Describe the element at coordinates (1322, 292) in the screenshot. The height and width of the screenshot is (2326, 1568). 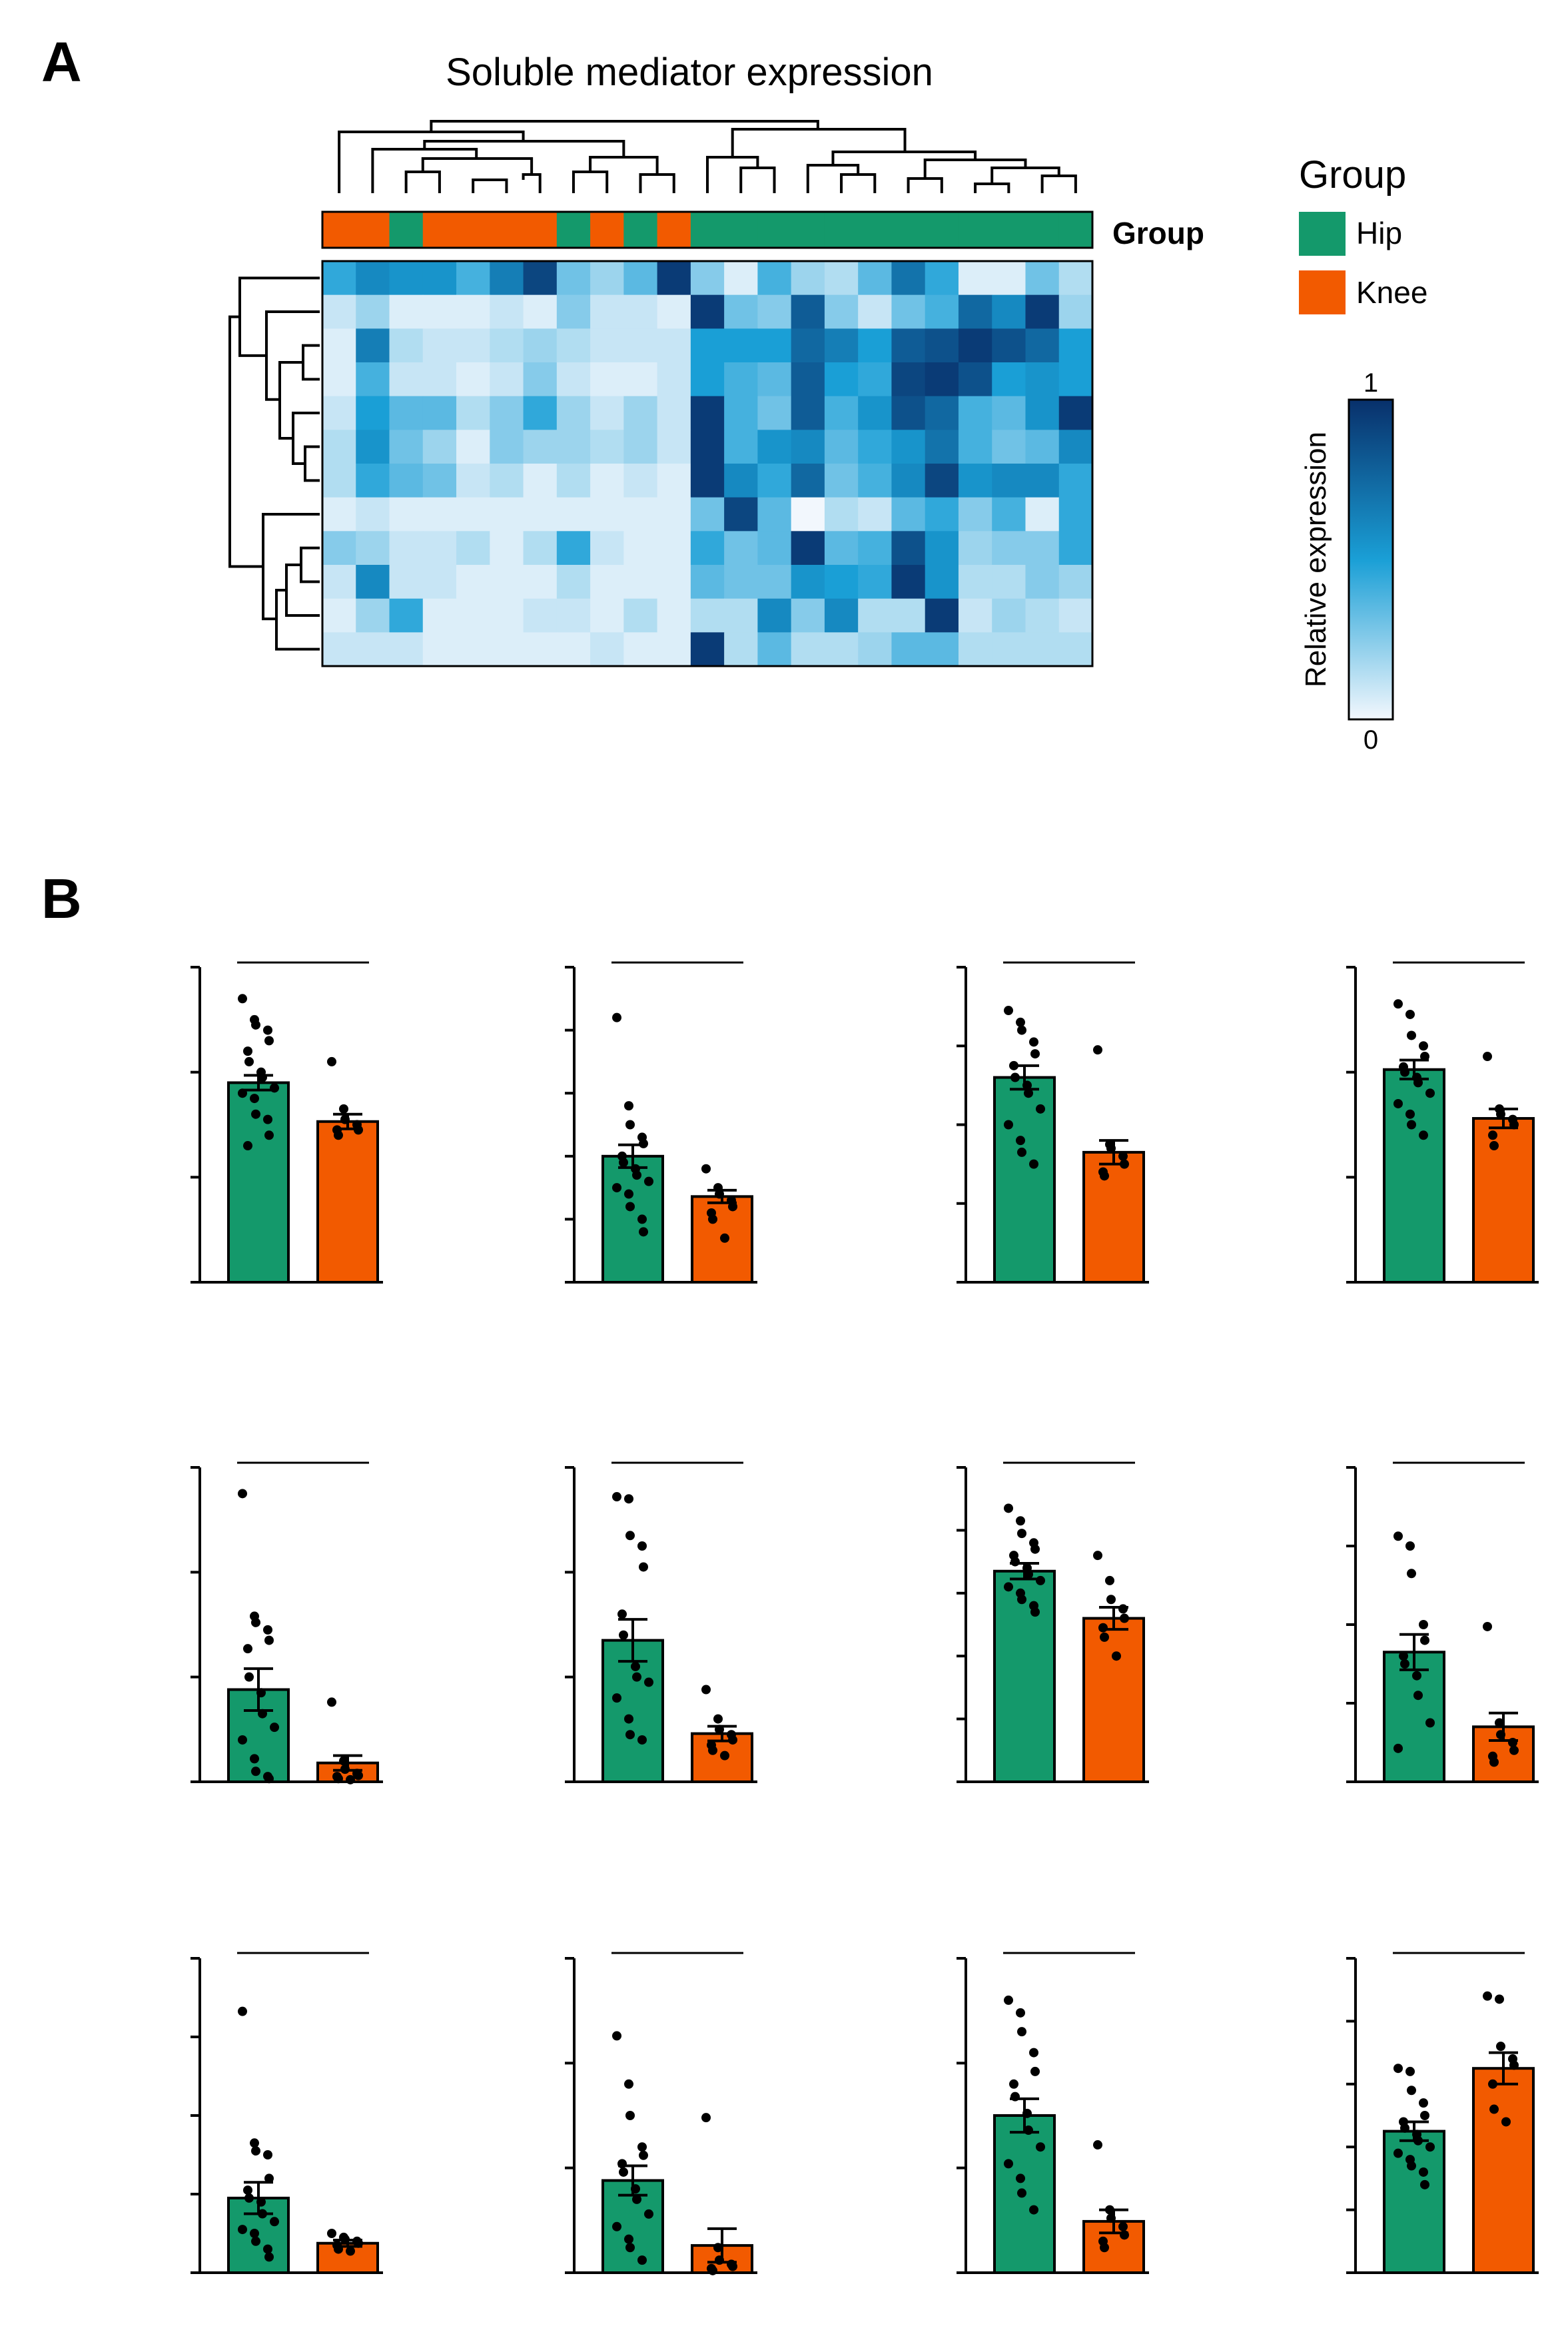
I see `legend-swatch-knee` at that location.